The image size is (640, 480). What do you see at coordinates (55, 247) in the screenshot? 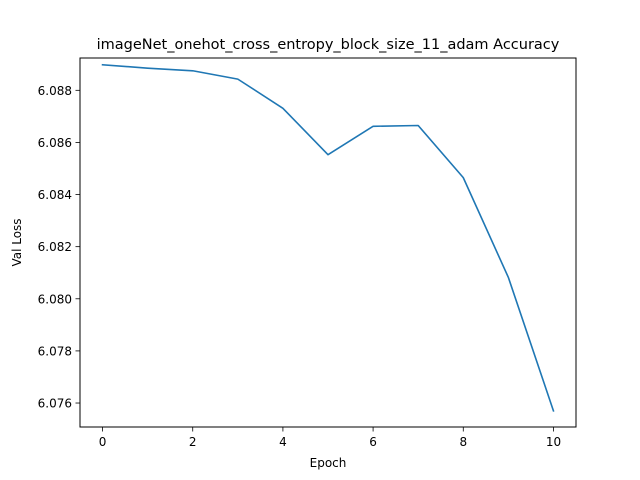
I see `y-tick-label: 6.082` at bounding box center [55, 247].